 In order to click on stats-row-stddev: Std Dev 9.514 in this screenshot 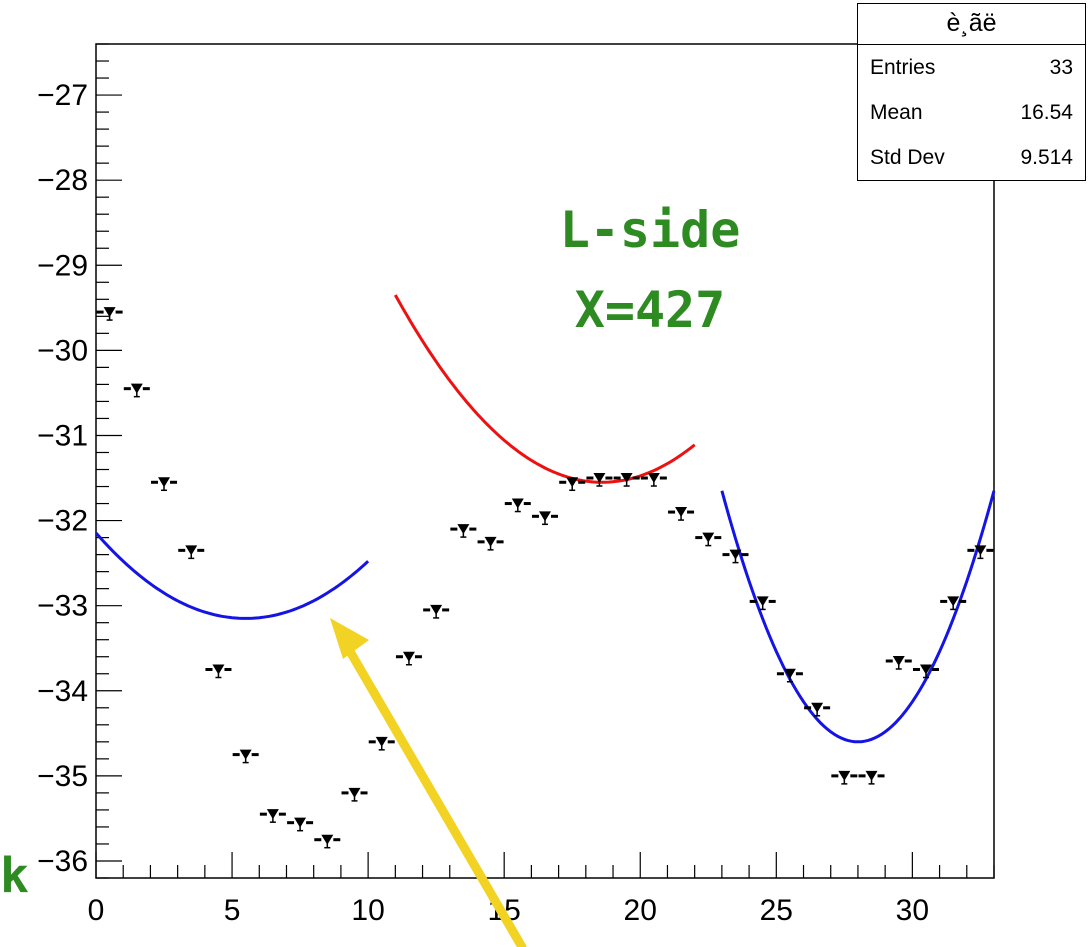, I will do `click(971, 157)`.